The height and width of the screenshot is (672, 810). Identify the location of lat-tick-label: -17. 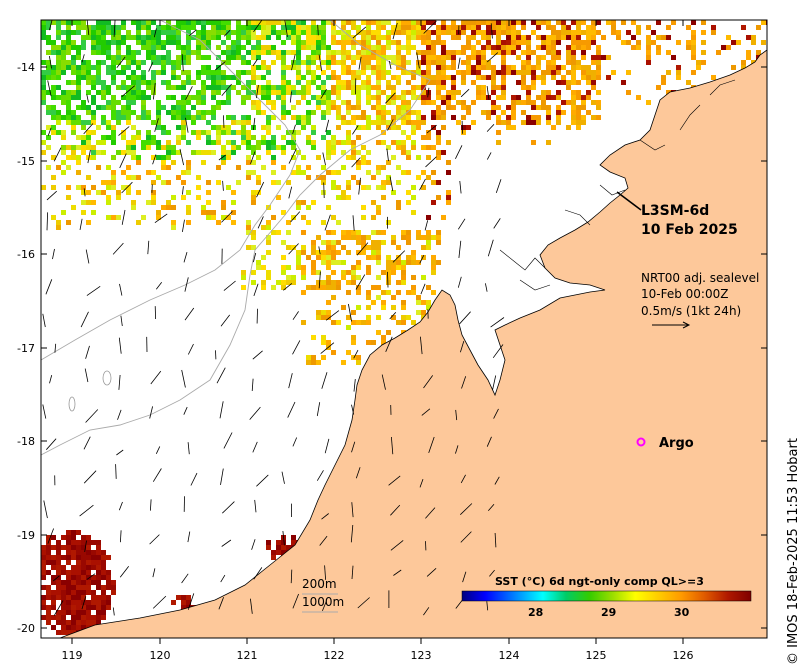
(26, 348).